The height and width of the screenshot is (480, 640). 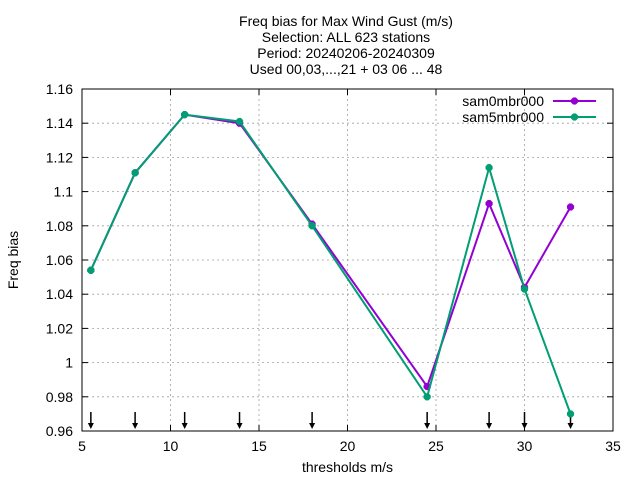 I want to click on y-tick-label: 1.16, so click(x=59, y=89).